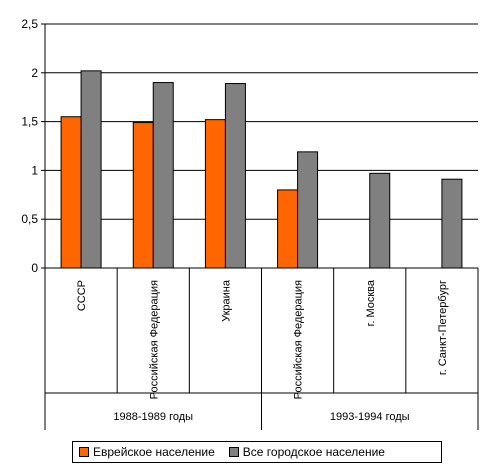 This screenshot has height=471, width=495. What do you see at coordinates (34, 73) in the screenshot?
I see `y-tick-label: 2` at bounding box center [34, 73].